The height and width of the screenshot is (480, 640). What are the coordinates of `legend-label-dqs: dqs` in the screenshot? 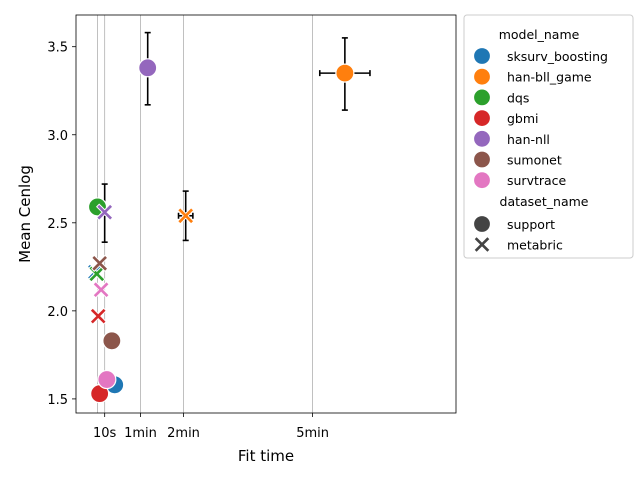 It's located at (518, 97).